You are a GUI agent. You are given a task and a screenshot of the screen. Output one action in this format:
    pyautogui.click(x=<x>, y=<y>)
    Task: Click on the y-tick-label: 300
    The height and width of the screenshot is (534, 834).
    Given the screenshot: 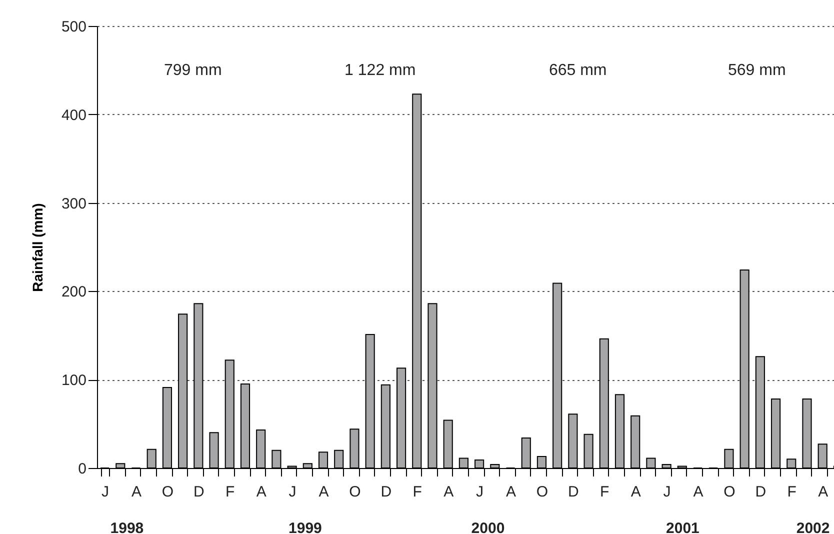 What is the action you would take?
    pyautogui.click(x=73, y=203)
    